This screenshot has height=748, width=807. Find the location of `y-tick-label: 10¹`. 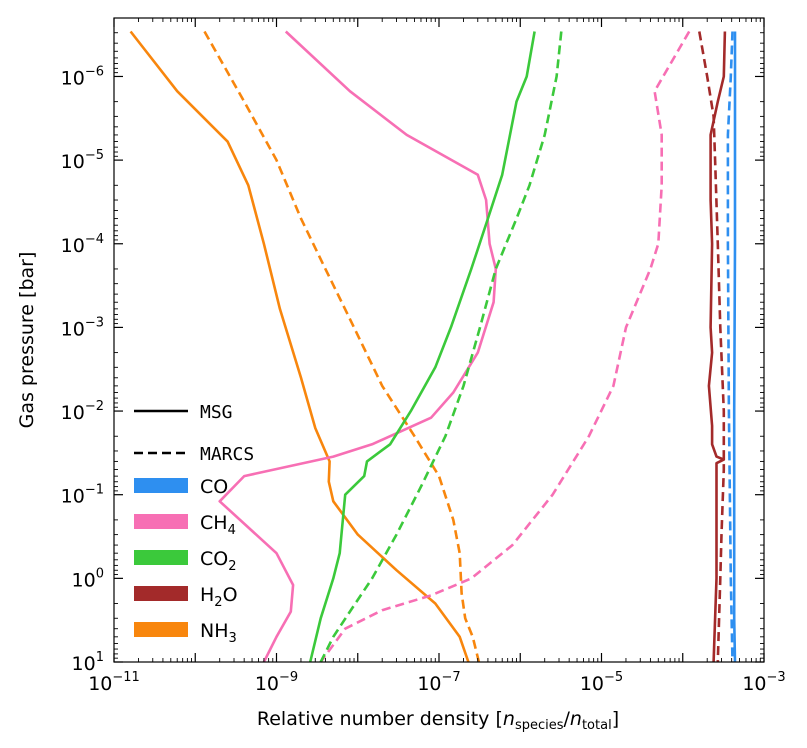

y-tick-label: 10¹ is located at coordinates (88, 662).